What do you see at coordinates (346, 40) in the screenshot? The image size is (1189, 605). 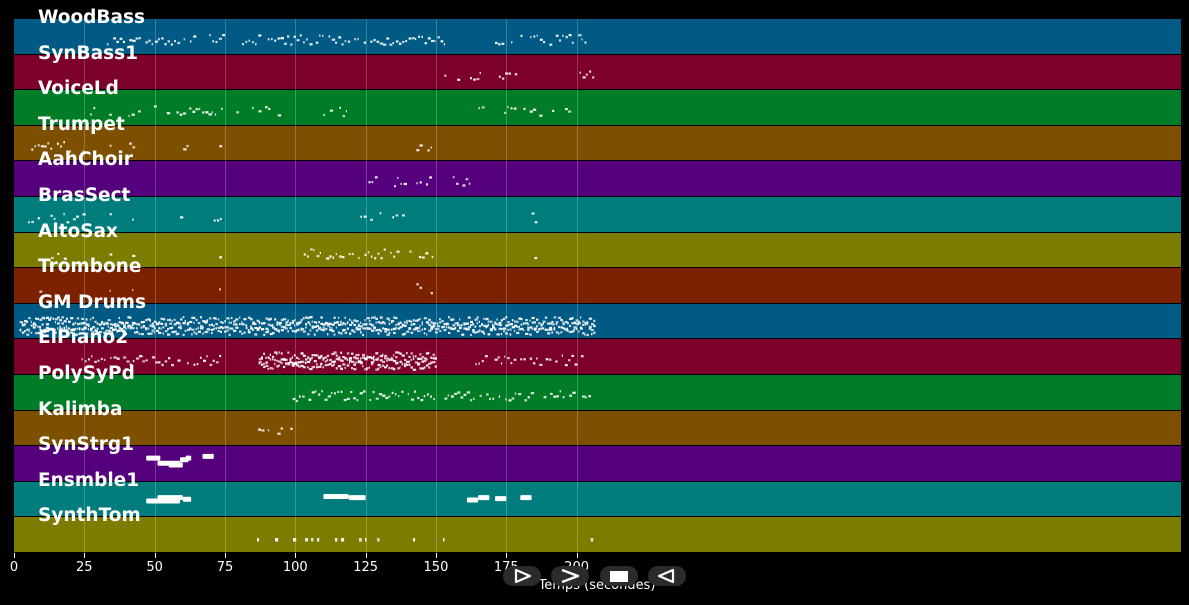 I see `track-notes` at bounding box center [346, 40].